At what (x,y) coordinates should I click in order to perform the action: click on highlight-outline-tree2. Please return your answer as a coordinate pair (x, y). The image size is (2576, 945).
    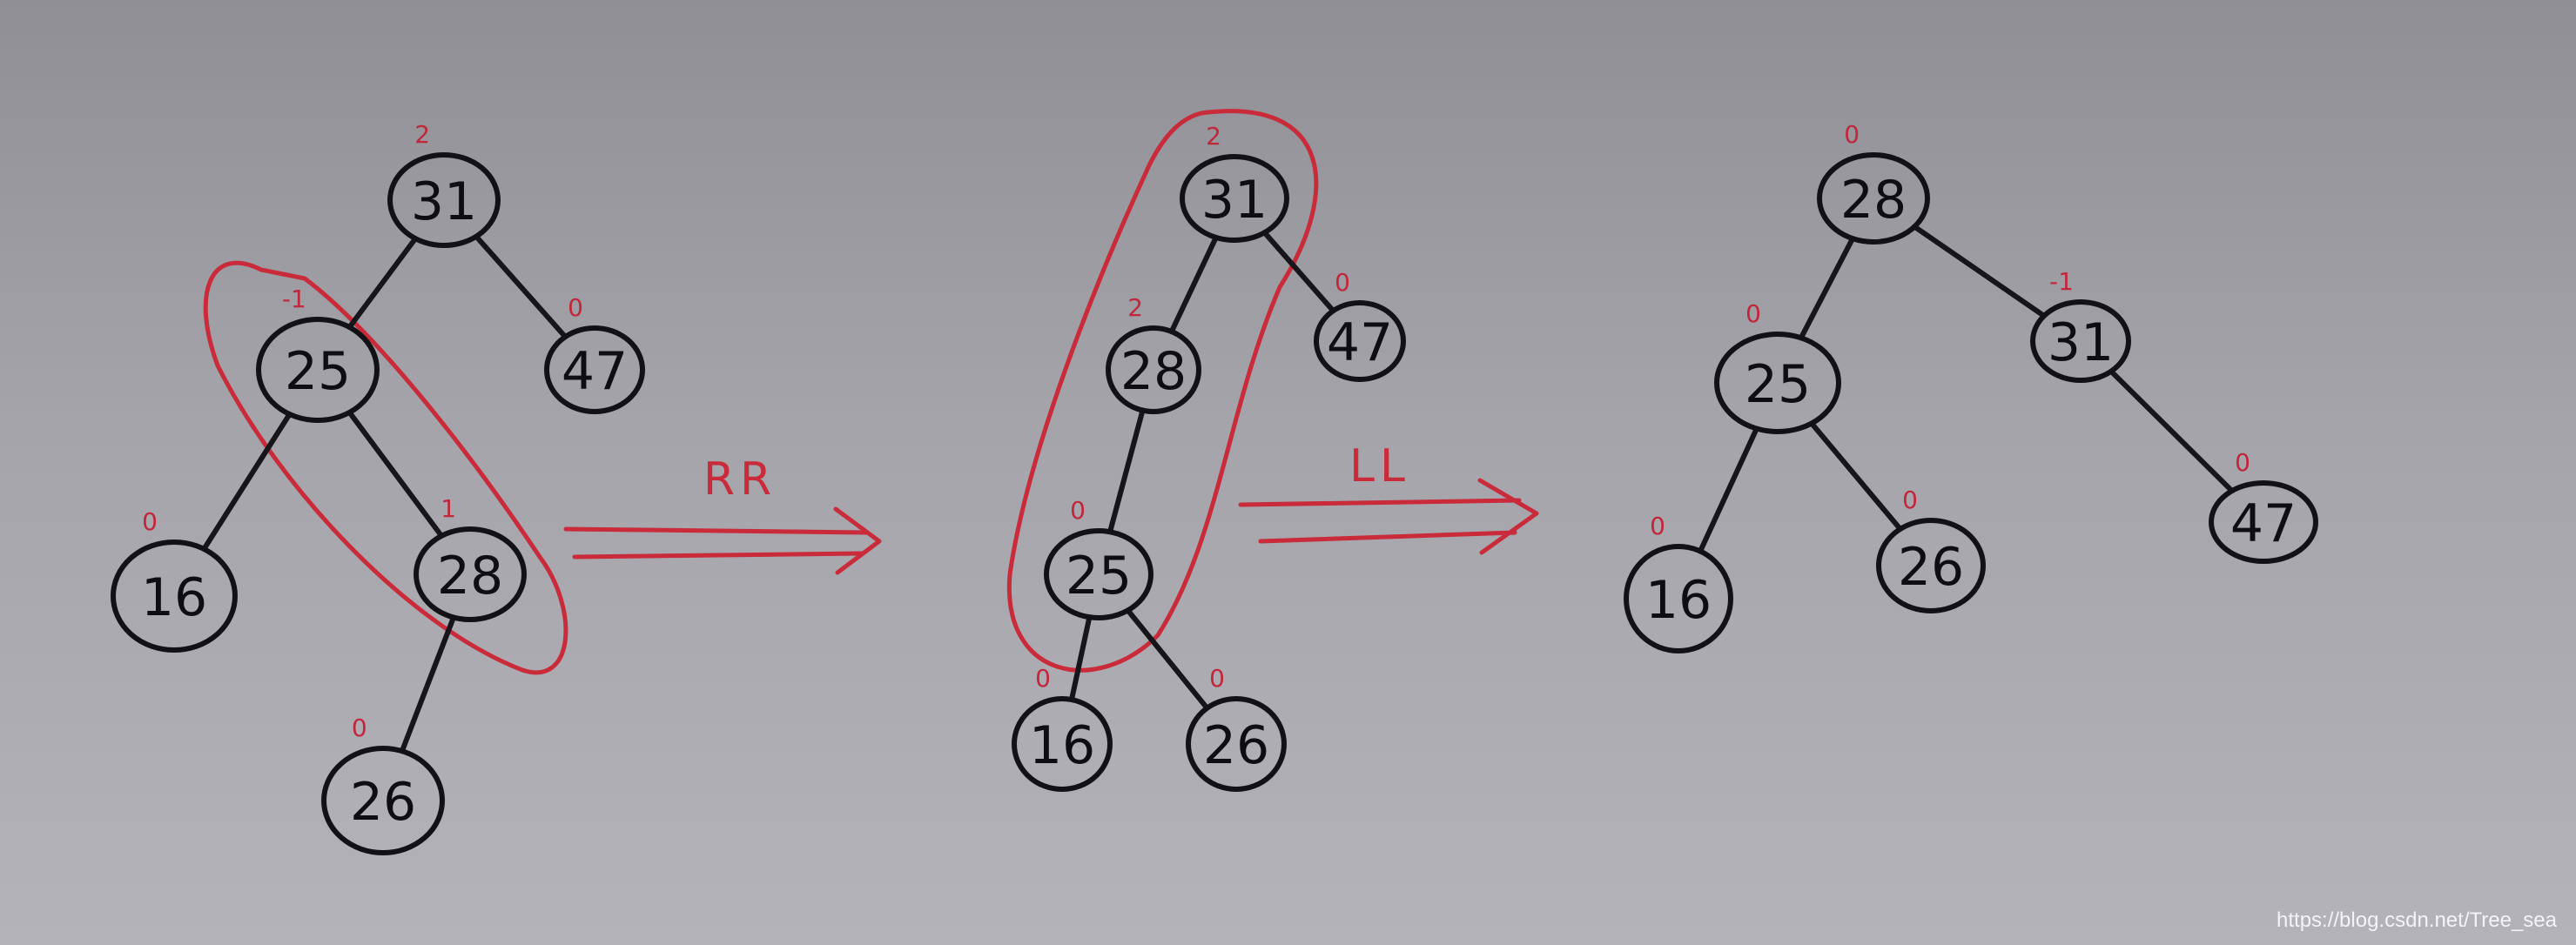
    Looking at the image, I should click on (1162, 391).